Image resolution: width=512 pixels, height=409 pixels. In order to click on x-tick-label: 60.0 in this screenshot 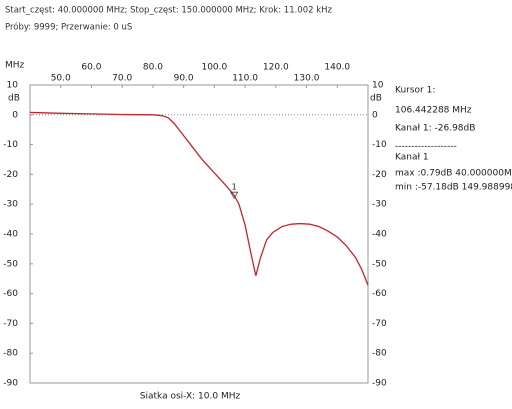, I will do `click(91, 68)`.